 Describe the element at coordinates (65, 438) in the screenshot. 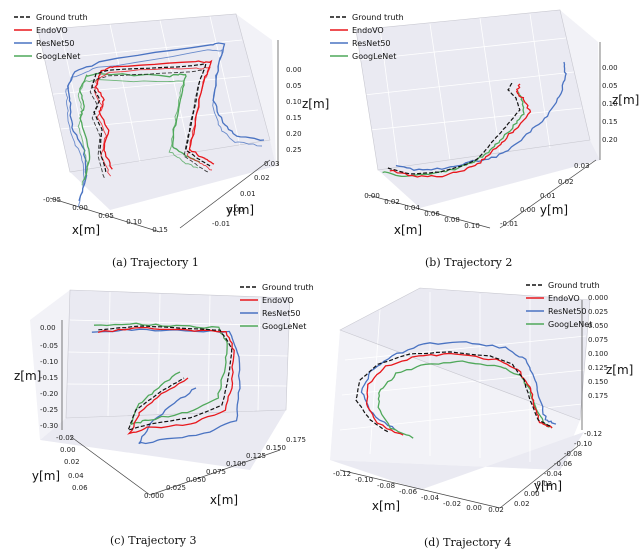

I see `y-tick-label: -0.02` at that location.